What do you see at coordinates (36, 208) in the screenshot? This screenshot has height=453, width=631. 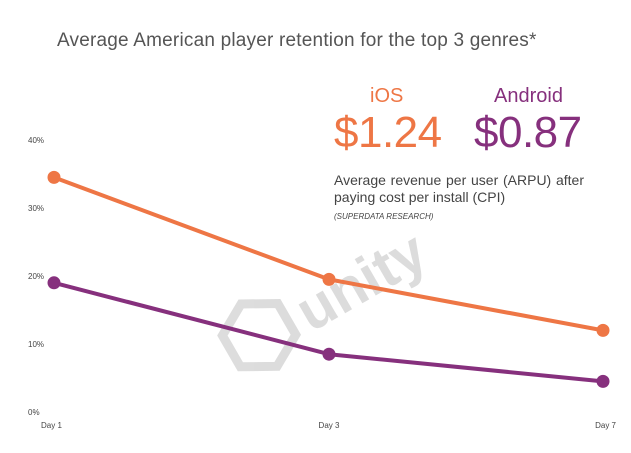 I see `y-tick-label: 30%` at bounding box center [36, 208].